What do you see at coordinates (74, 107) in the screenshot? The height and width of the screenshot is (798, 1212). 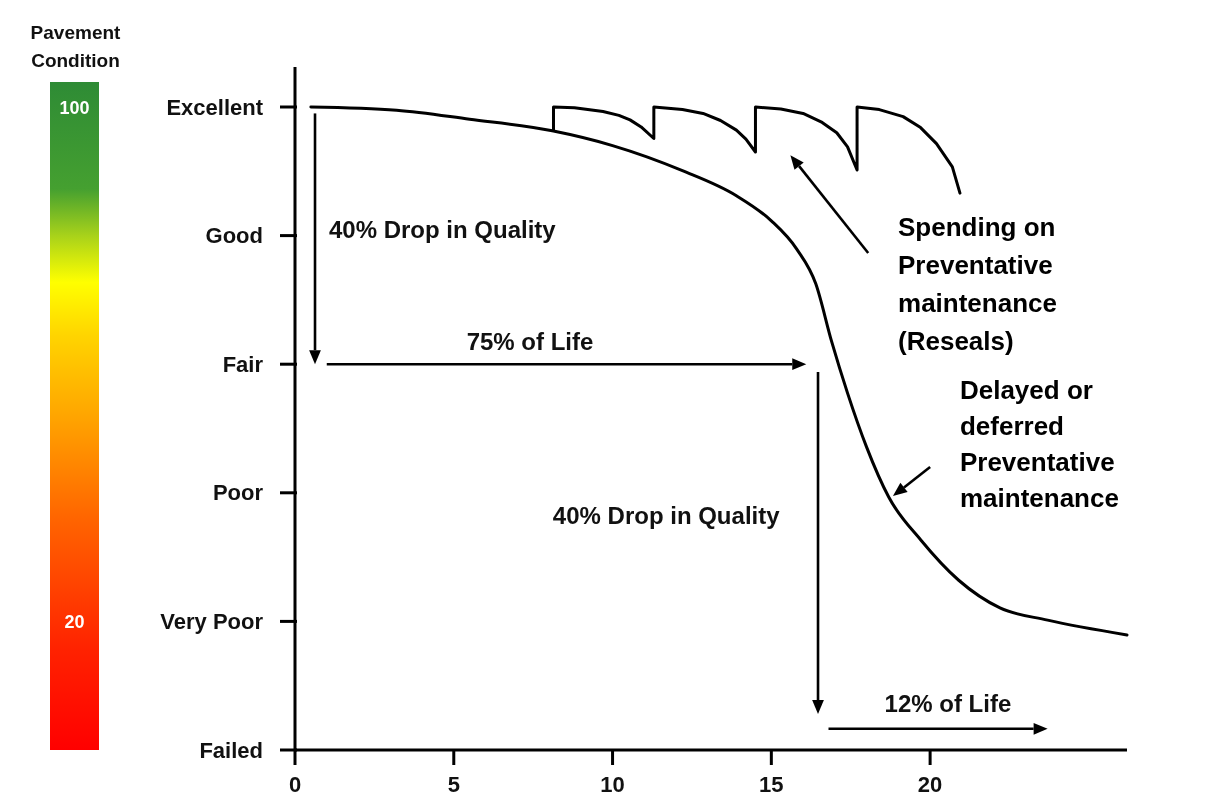 I see `color-bar-label: 100` at bounding box center [74, 107].